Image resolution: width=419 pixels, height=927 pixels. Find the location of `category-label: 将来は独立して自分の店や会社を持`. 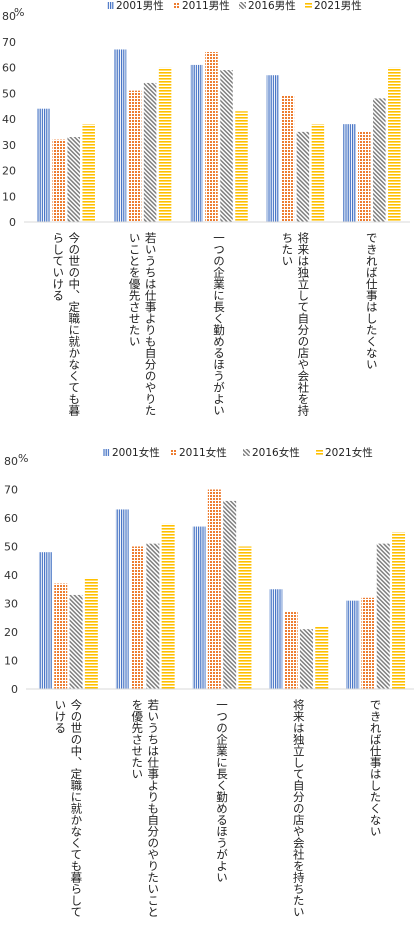

category-label: 将来は独立して自分の店や会社を持 is located at coordinates (303, 324).